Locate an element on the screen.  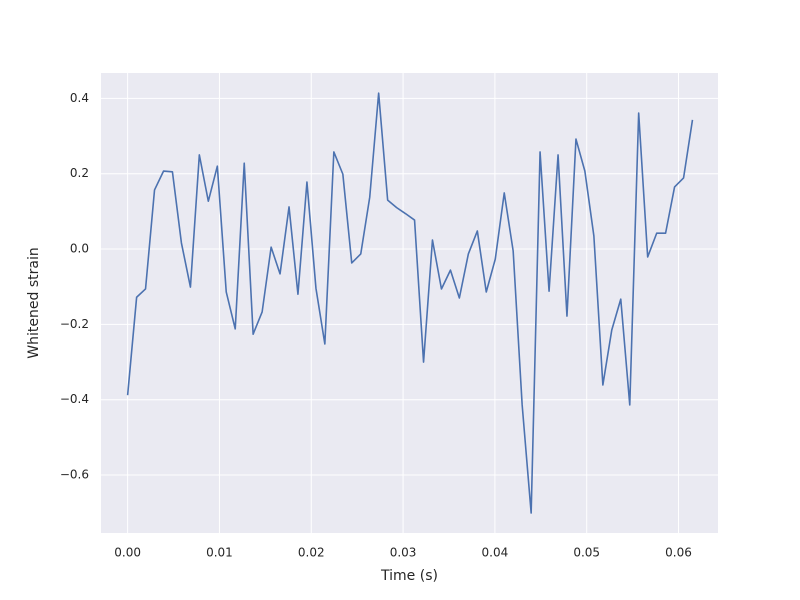
x-tick-label: 0.06 is located at coordinates (678, 553).